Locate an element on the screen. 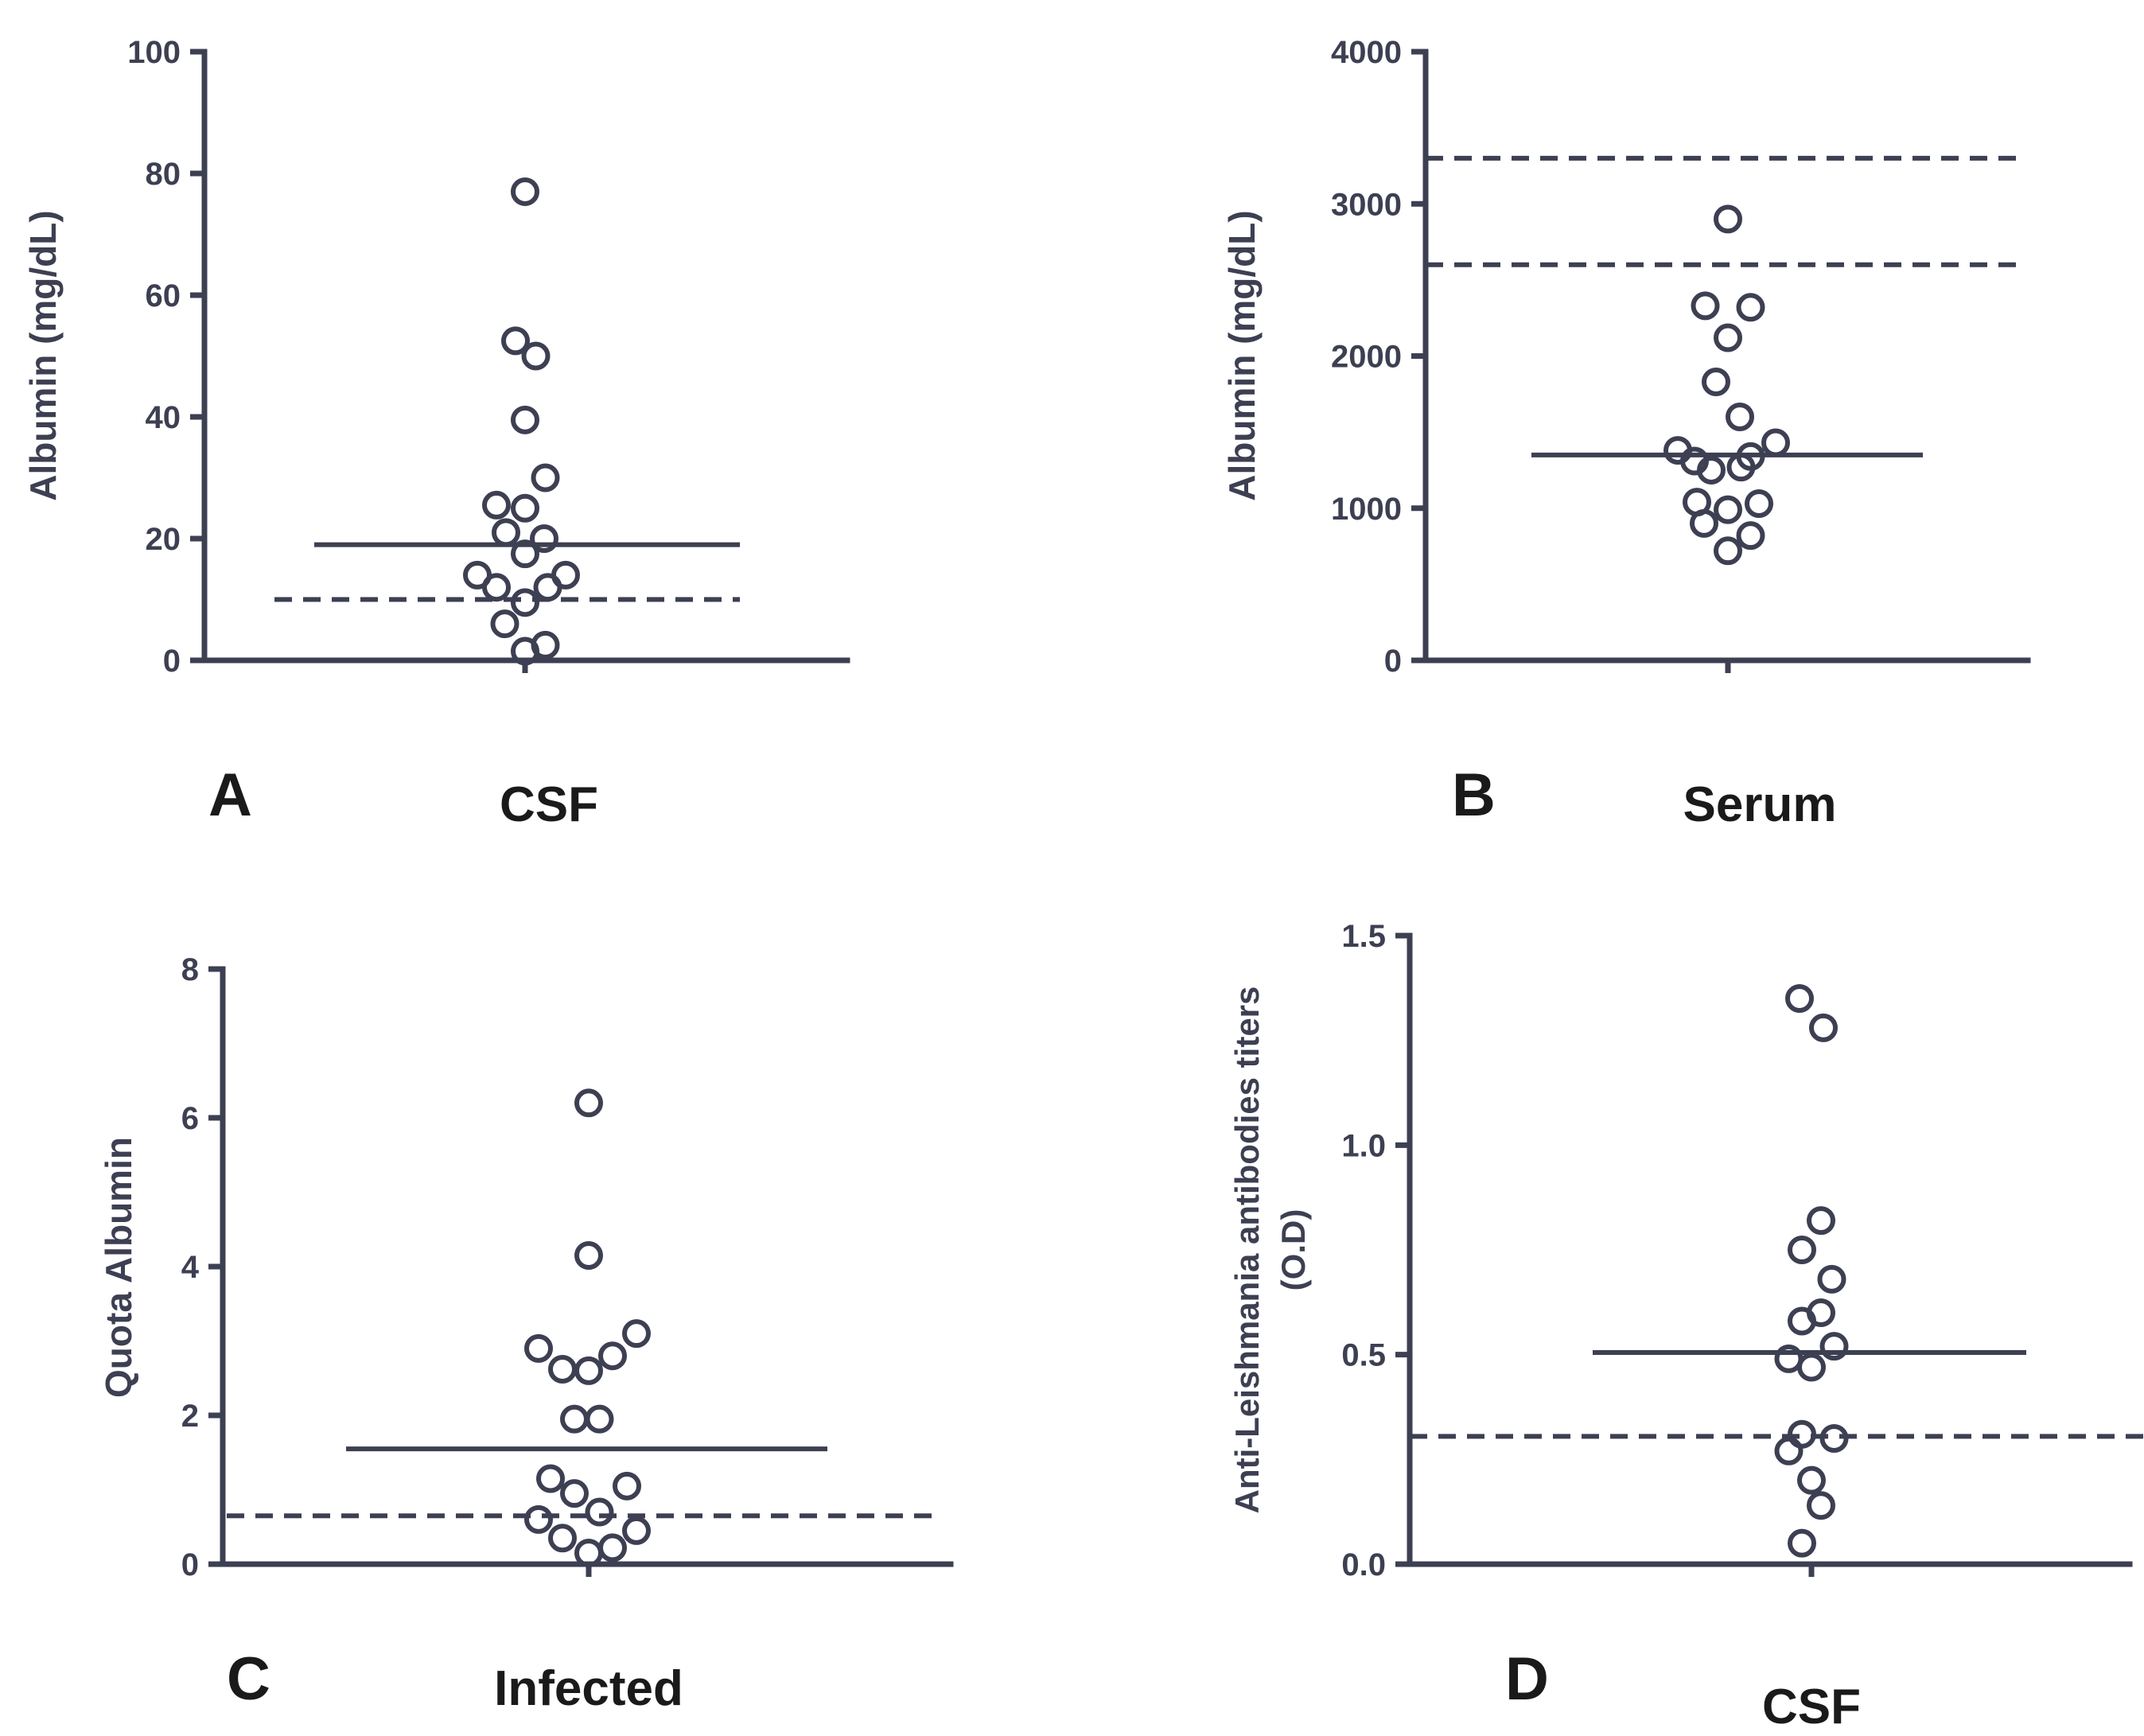 Image resolution: width=2144 pixels, height=1736 pixels. panel-c-y-tick-label: 6 is located at coordinates (190, 1118).